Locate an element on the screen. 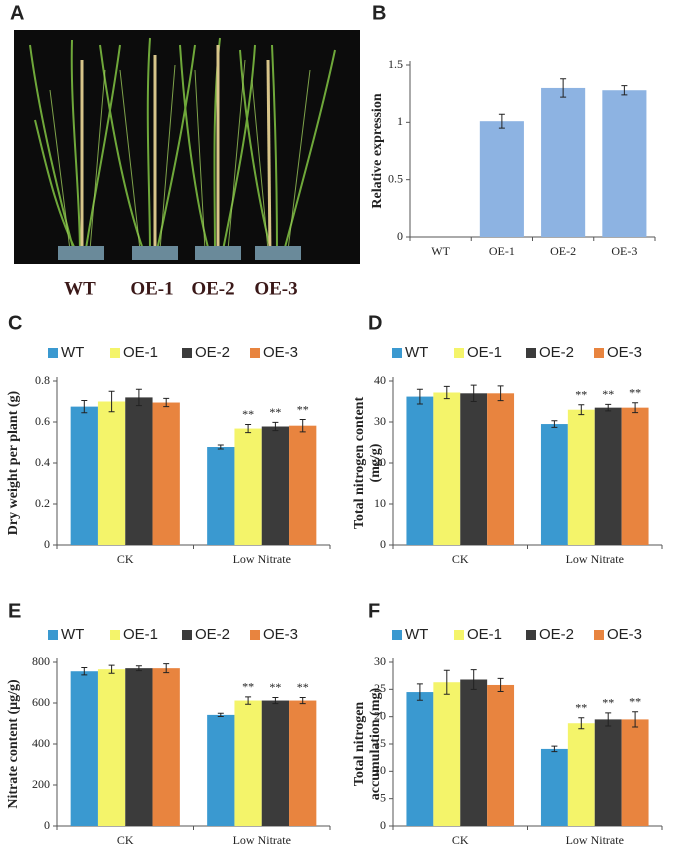 The width and height of the screenshot is (688, 851). y-tick-label: 10 is located at coordinates (380, 503).